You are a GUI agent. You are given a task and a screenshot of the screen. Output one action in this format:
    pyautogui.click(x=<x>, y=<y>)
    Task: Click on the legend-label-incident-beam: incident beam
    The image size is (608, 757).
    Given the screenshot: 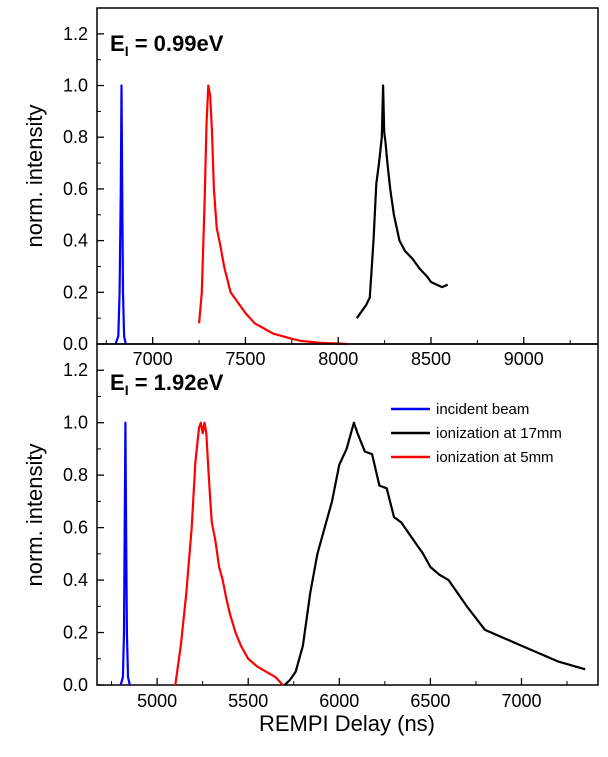 What is the action you would take?
    pyautogui.click(x=482, y=409)
    